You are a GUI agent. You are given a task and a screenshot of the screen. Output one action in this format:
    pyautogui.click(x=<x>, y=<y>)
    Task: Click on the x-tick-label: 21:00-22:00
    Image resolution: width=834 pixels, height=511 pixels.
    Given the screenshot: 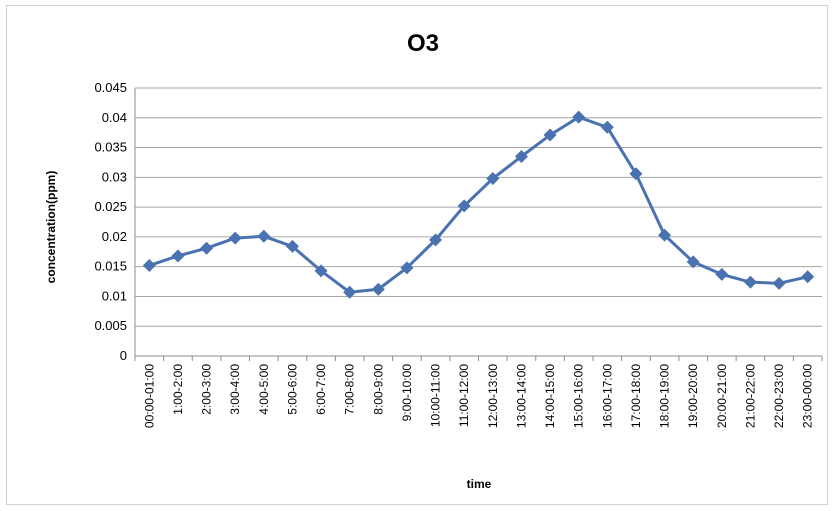 What is the action you would take?
    pyautogui.click(x=750, y=396)
    